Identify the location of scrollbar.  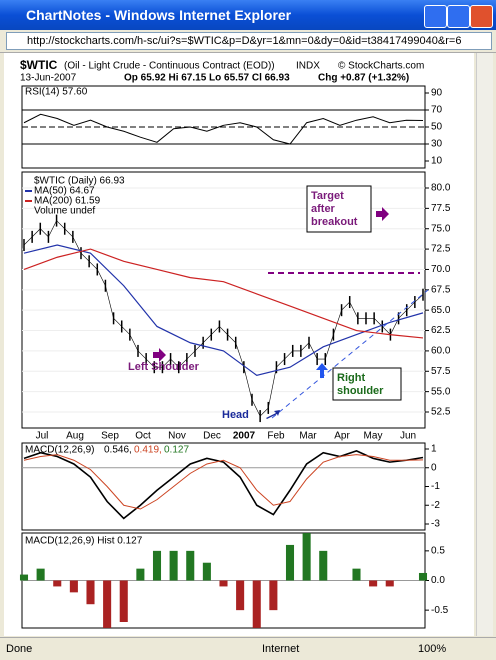
(484, 344).